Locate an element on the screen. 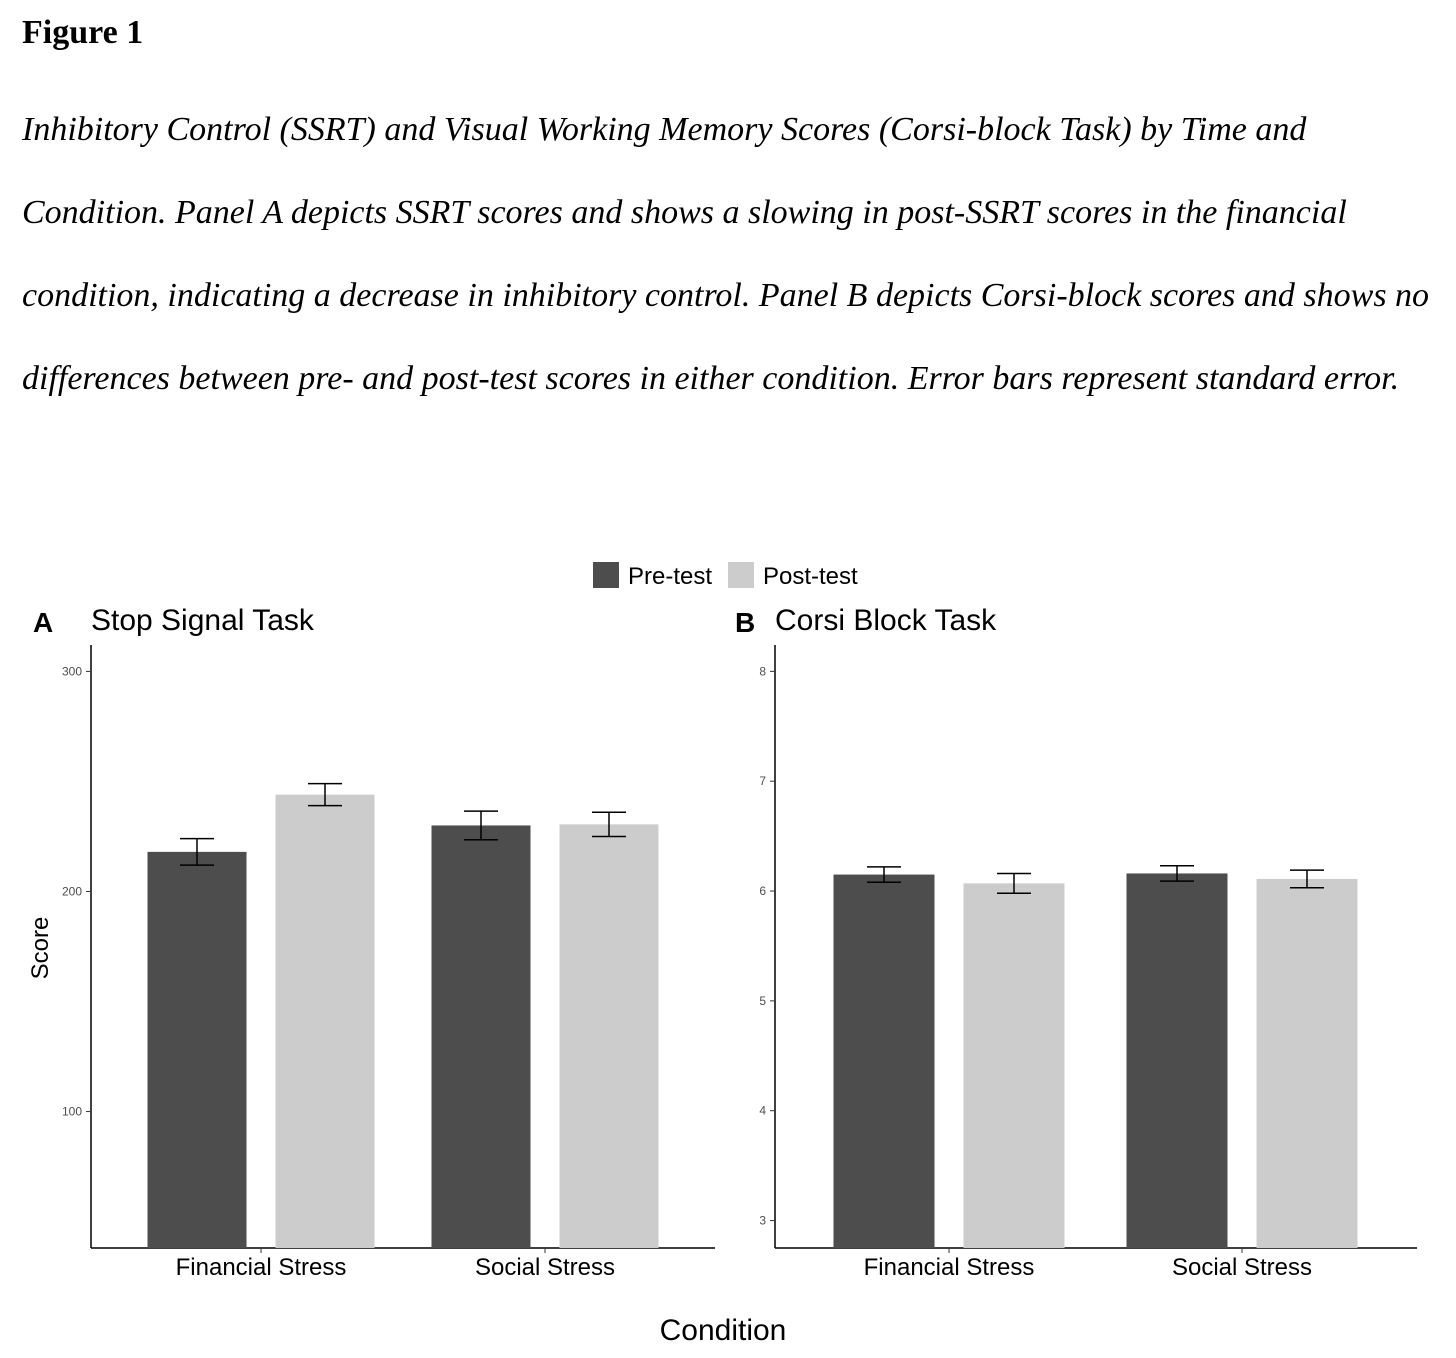 The height and width of the screenshot is (1358, 1456). y-tick-label: 100 is located at coordinates (72, 1112).